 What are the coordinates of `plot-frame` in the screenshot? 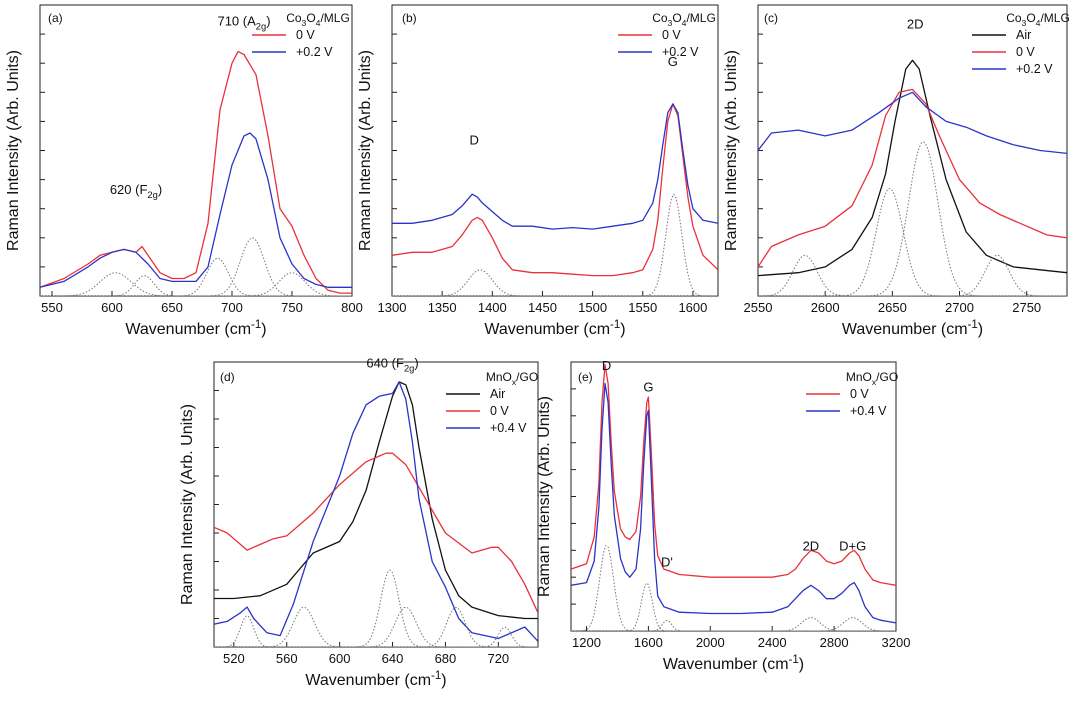 It's located at (733, 496).